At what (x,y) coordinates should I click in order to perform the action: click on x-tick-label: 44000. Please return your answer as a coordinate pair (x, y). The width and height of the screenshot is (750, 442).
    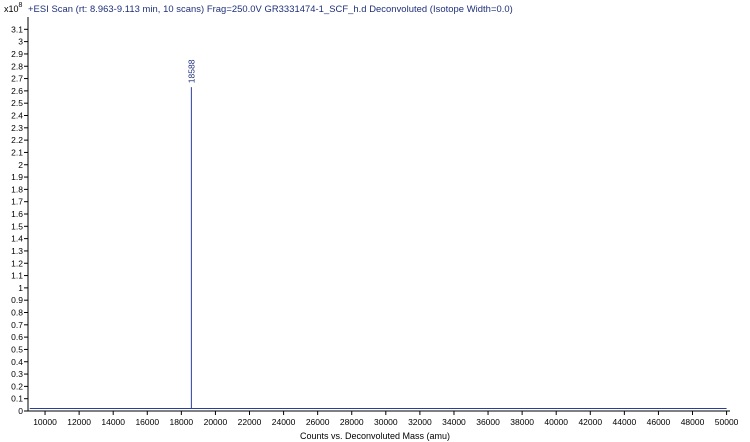
    Looking at the image, I should click on (625, 422).